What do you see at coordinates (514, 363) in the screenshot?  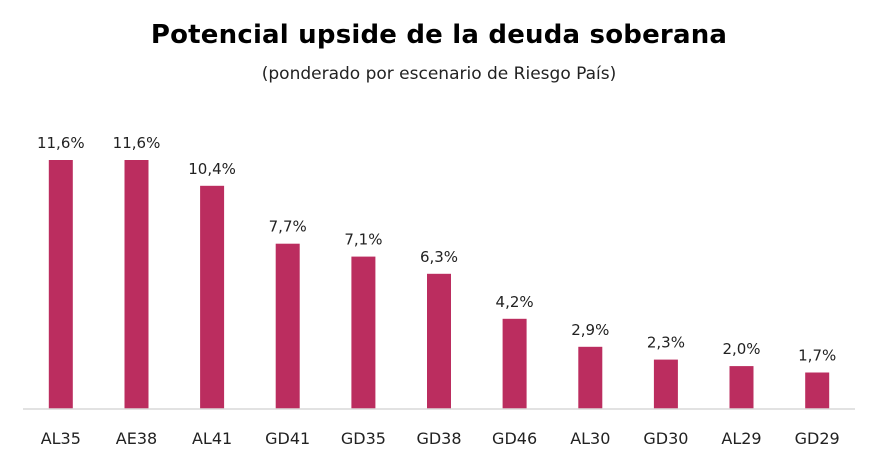 I see `bar-gd46` at bounding box center [514, 363].